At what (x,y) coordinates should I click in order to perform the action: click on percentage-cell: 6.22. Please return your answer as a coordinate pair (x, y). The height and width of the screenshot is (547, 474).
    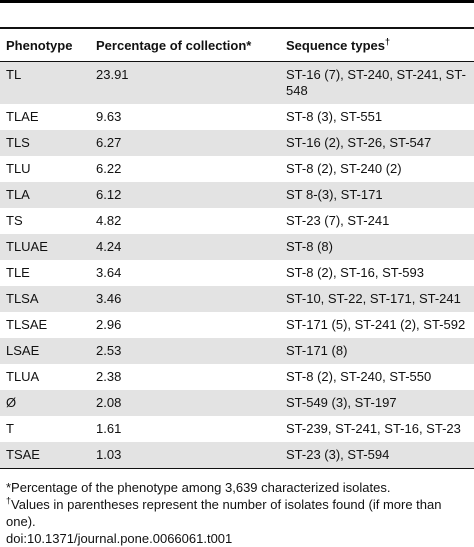
    Looking at the image, I should click on (109, 168).